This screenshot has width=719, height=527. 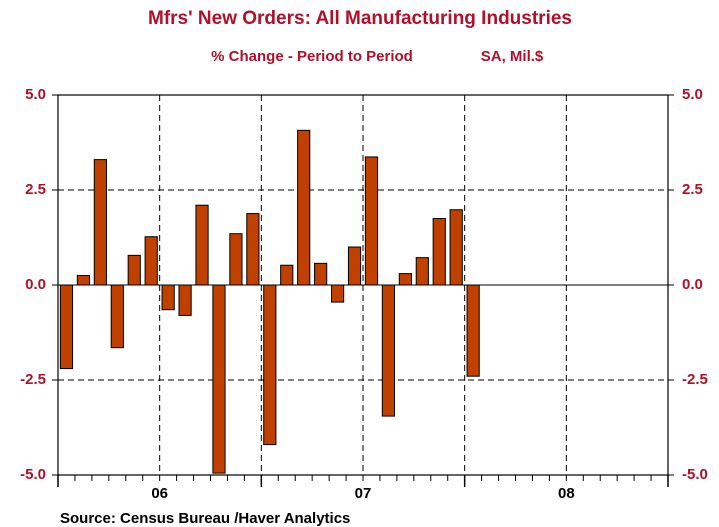 What do you see at coordinates (695, 379) in the screenshot?
I see `y2-tick-label: -2.5` at bounding box center [695, 379].